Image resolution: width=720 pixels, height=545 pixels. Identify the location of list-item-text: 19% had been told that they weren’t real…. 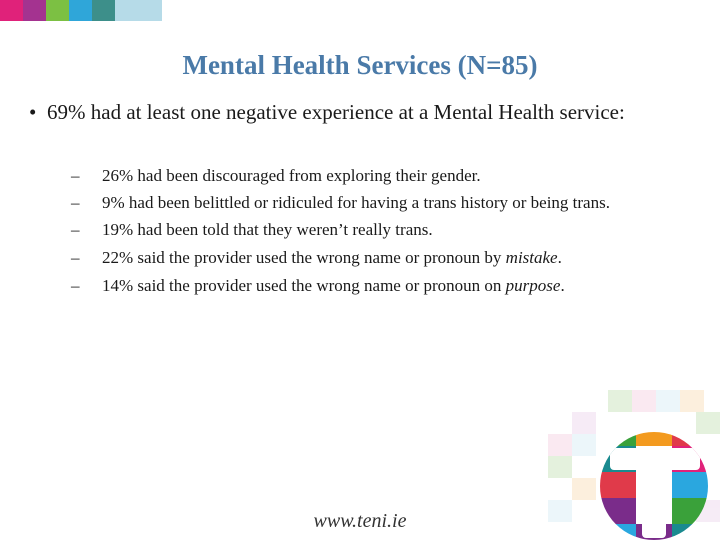
(267, 229).